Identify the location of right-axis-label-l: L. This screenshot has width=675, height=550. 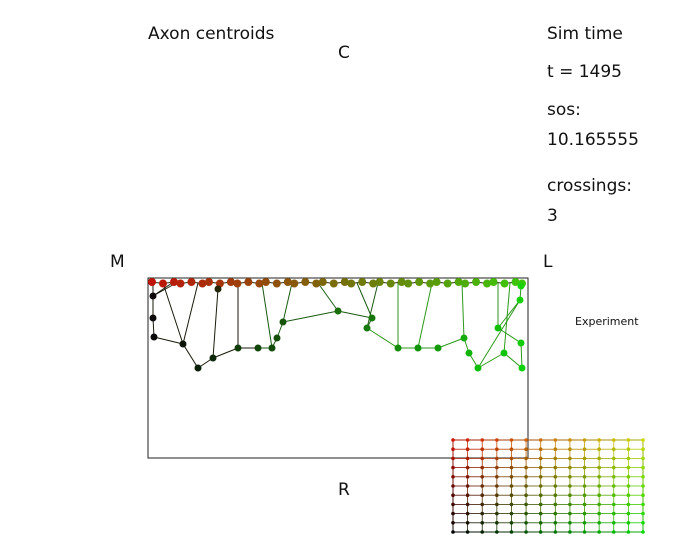
(548, 262).